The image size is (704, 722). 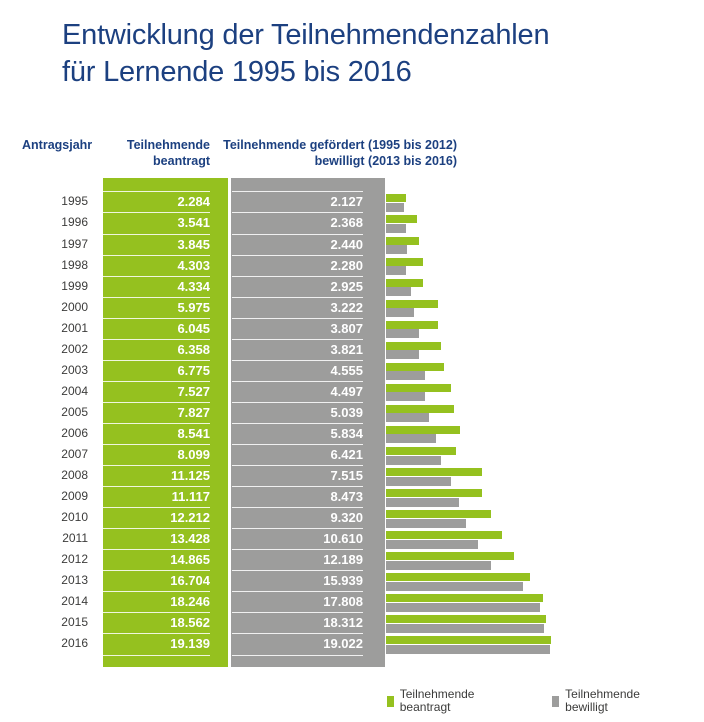 I want to click on row-granted-value: 2.440, so click(x=346, y=244).